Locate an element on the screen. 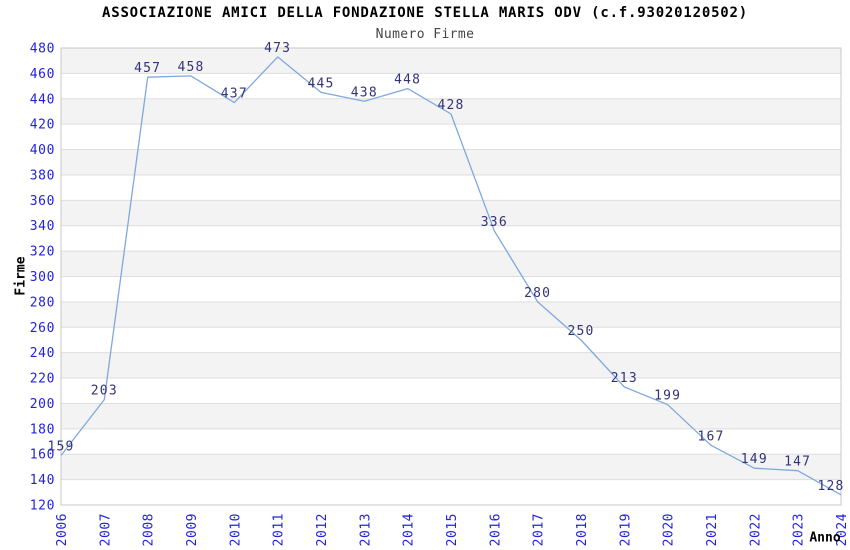  data-point-label: 147 is located at coordinates (797, 462).